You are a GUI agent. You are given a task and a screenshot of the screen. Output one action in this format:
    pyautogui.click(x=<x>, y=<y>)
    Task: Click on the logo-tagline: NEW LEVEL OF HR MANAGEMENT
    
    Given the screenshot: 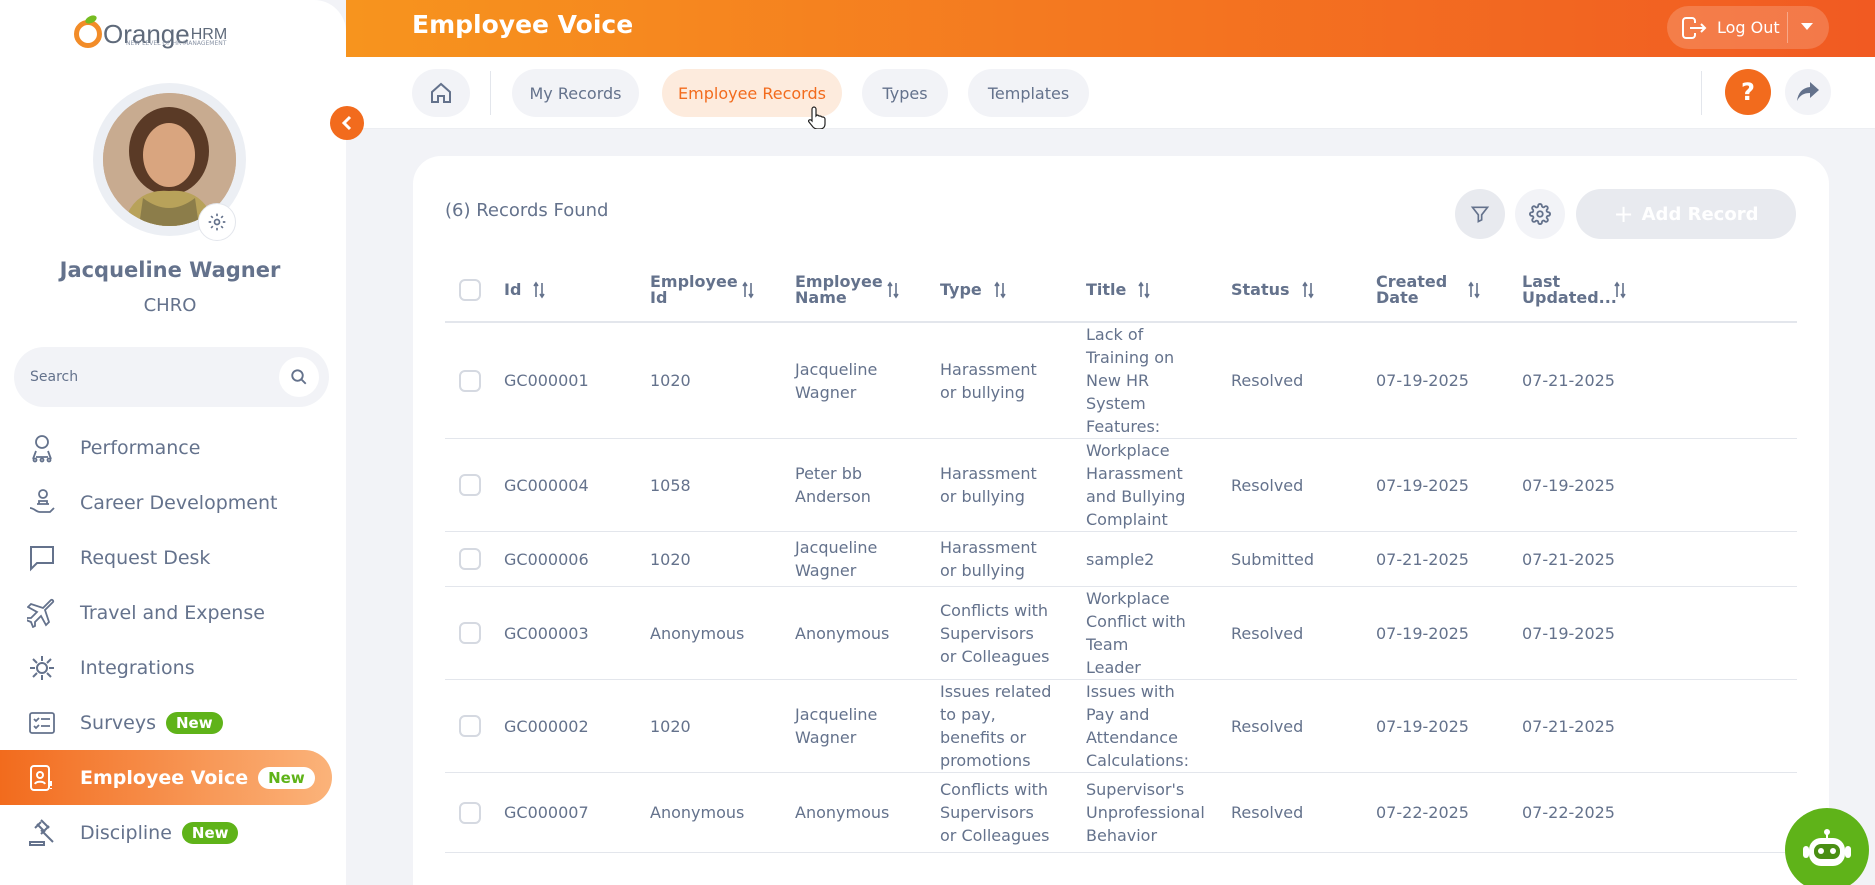 What is the action you would take?
    pyautogui.click(x=176, y=43)
    